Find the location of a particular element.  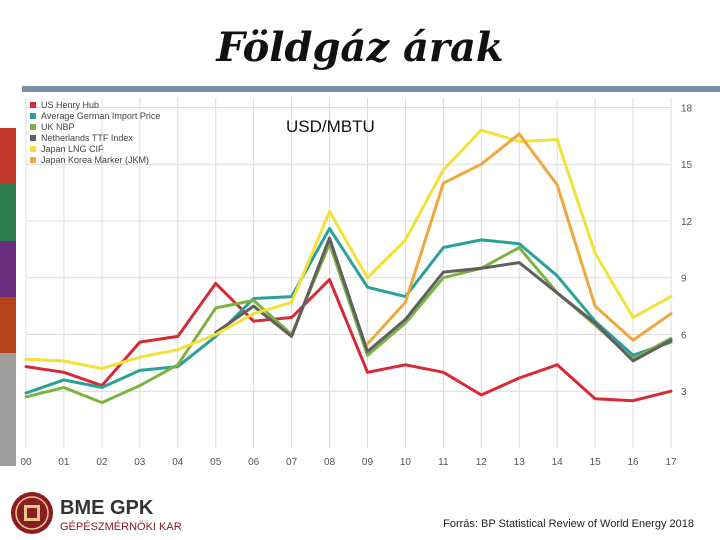

x-tick-label: 03 is located at coordinates (140, 462).